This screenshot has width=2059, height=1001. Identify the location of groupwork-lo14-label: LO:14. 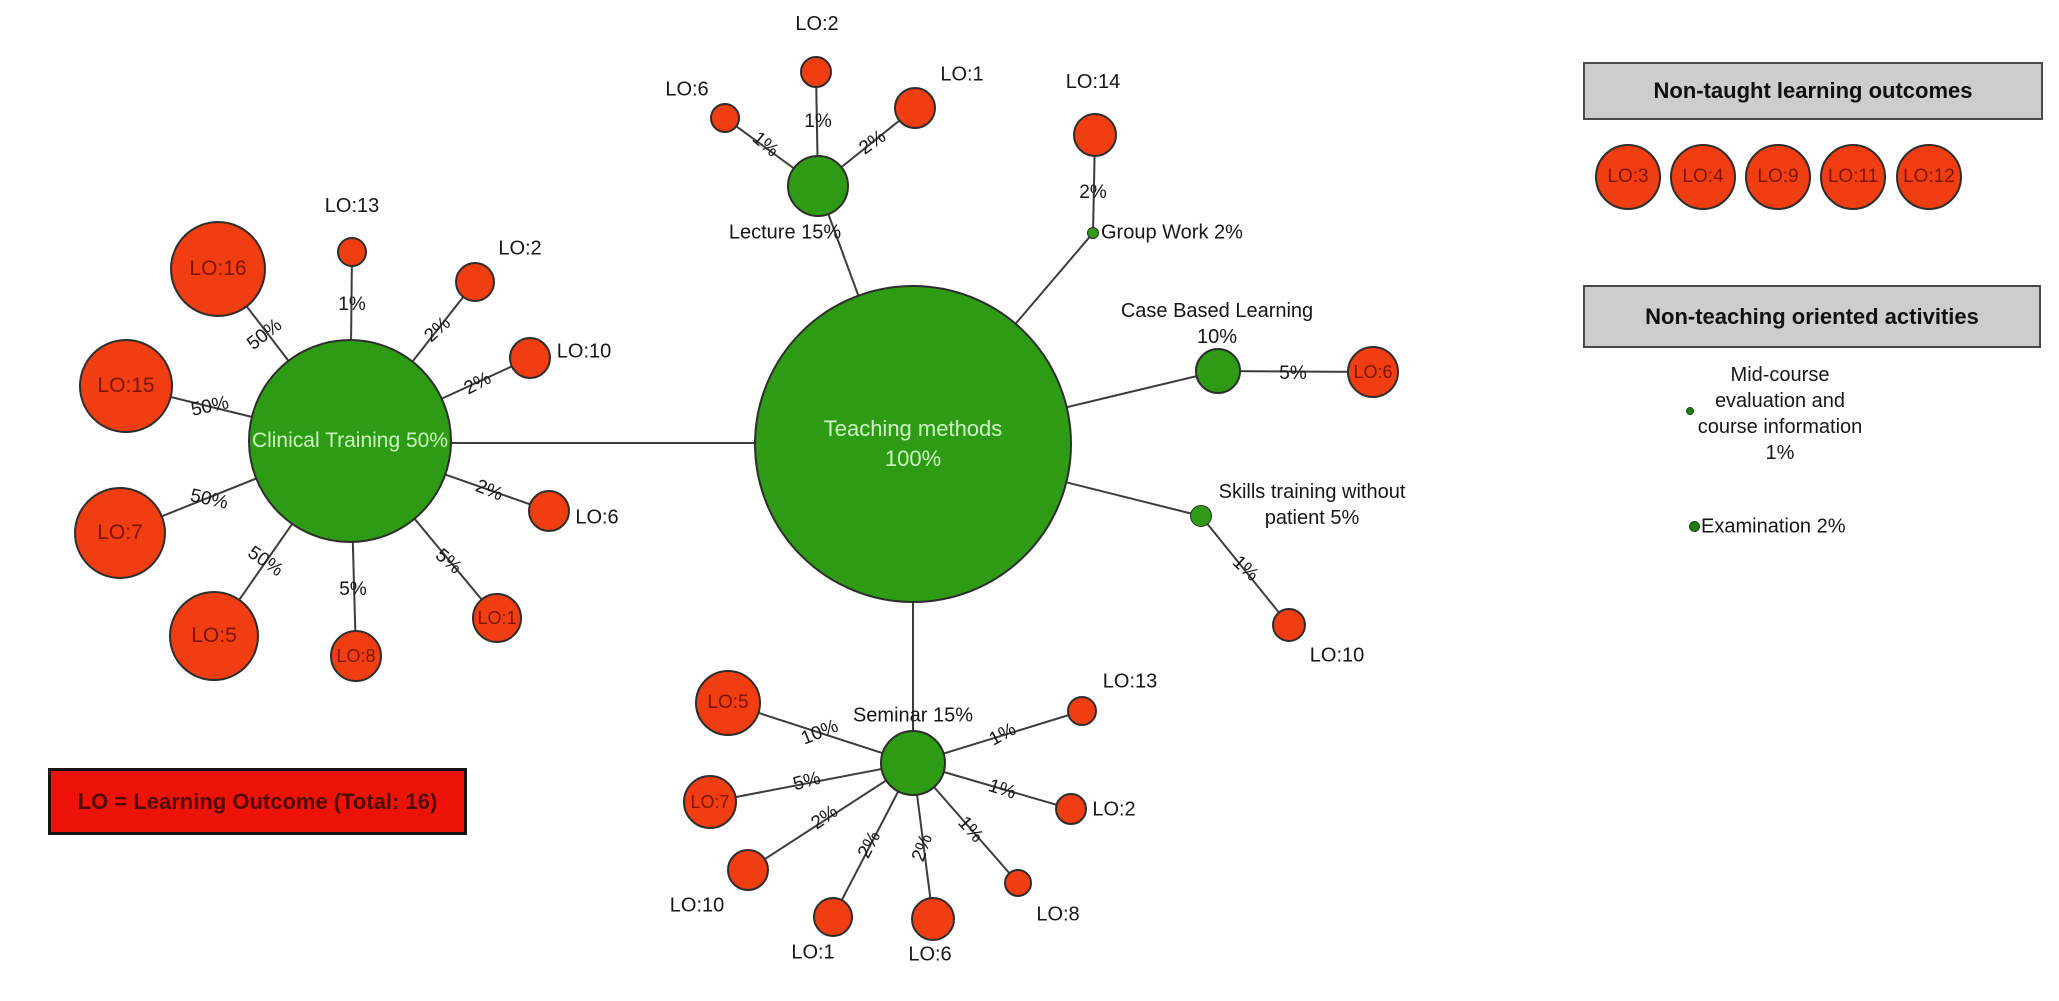
(1093, 82).